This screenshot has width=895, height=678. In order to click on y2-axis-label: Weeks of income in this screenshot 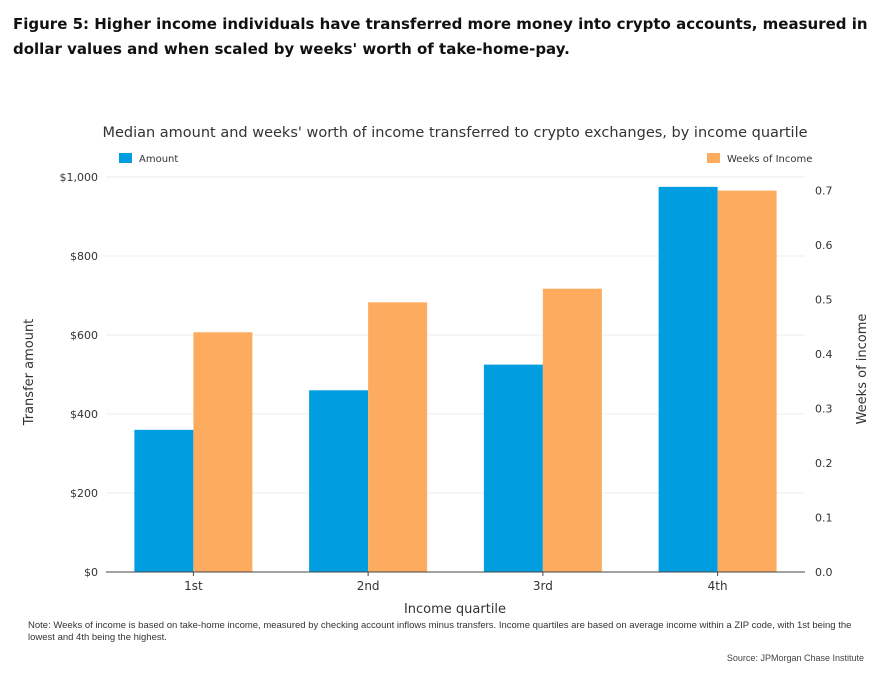, I will do `click(862, 369)`.